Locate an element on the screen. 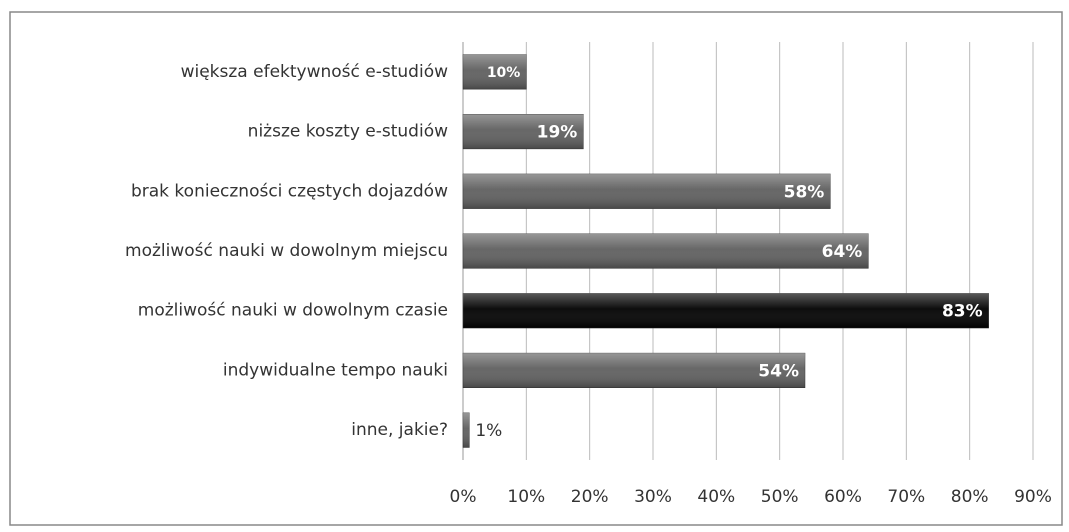 The height and width of the screenshot is (532, 1069). value-label: 19% is located at coordinates (557, 133).